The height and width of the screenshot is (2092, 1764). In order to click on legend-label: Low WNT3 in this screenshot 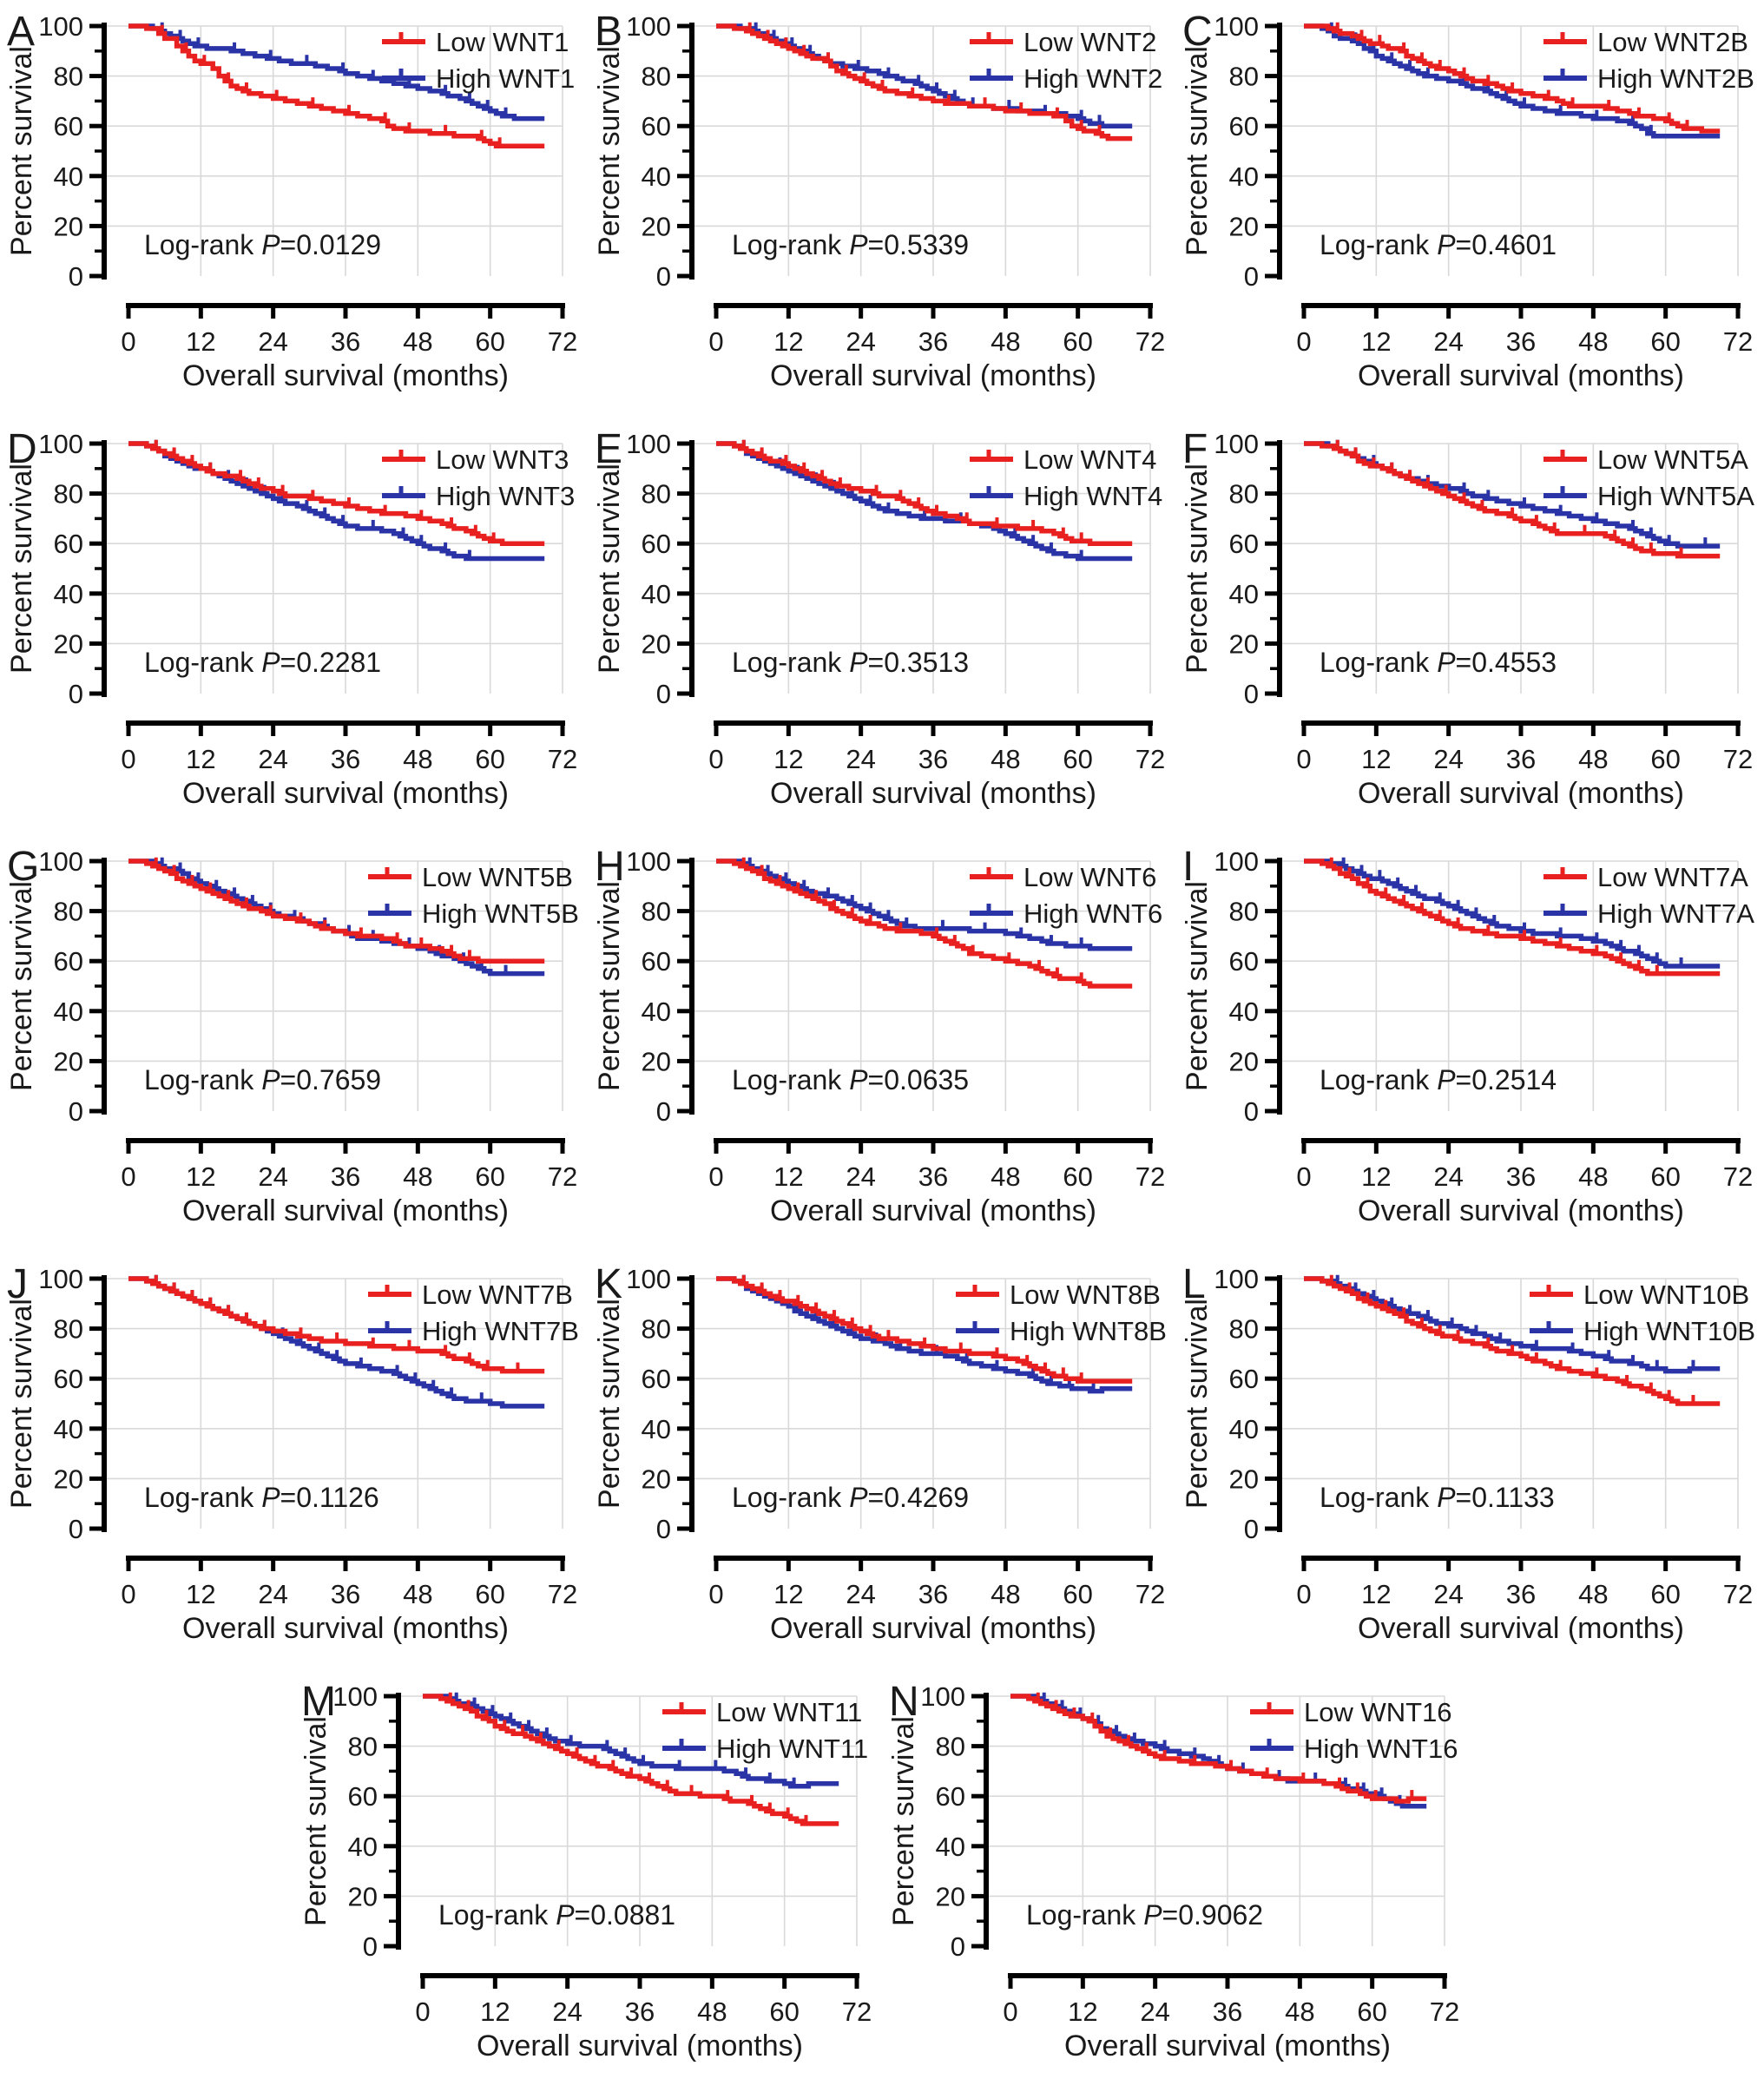, I will do `click(503, 459)`.